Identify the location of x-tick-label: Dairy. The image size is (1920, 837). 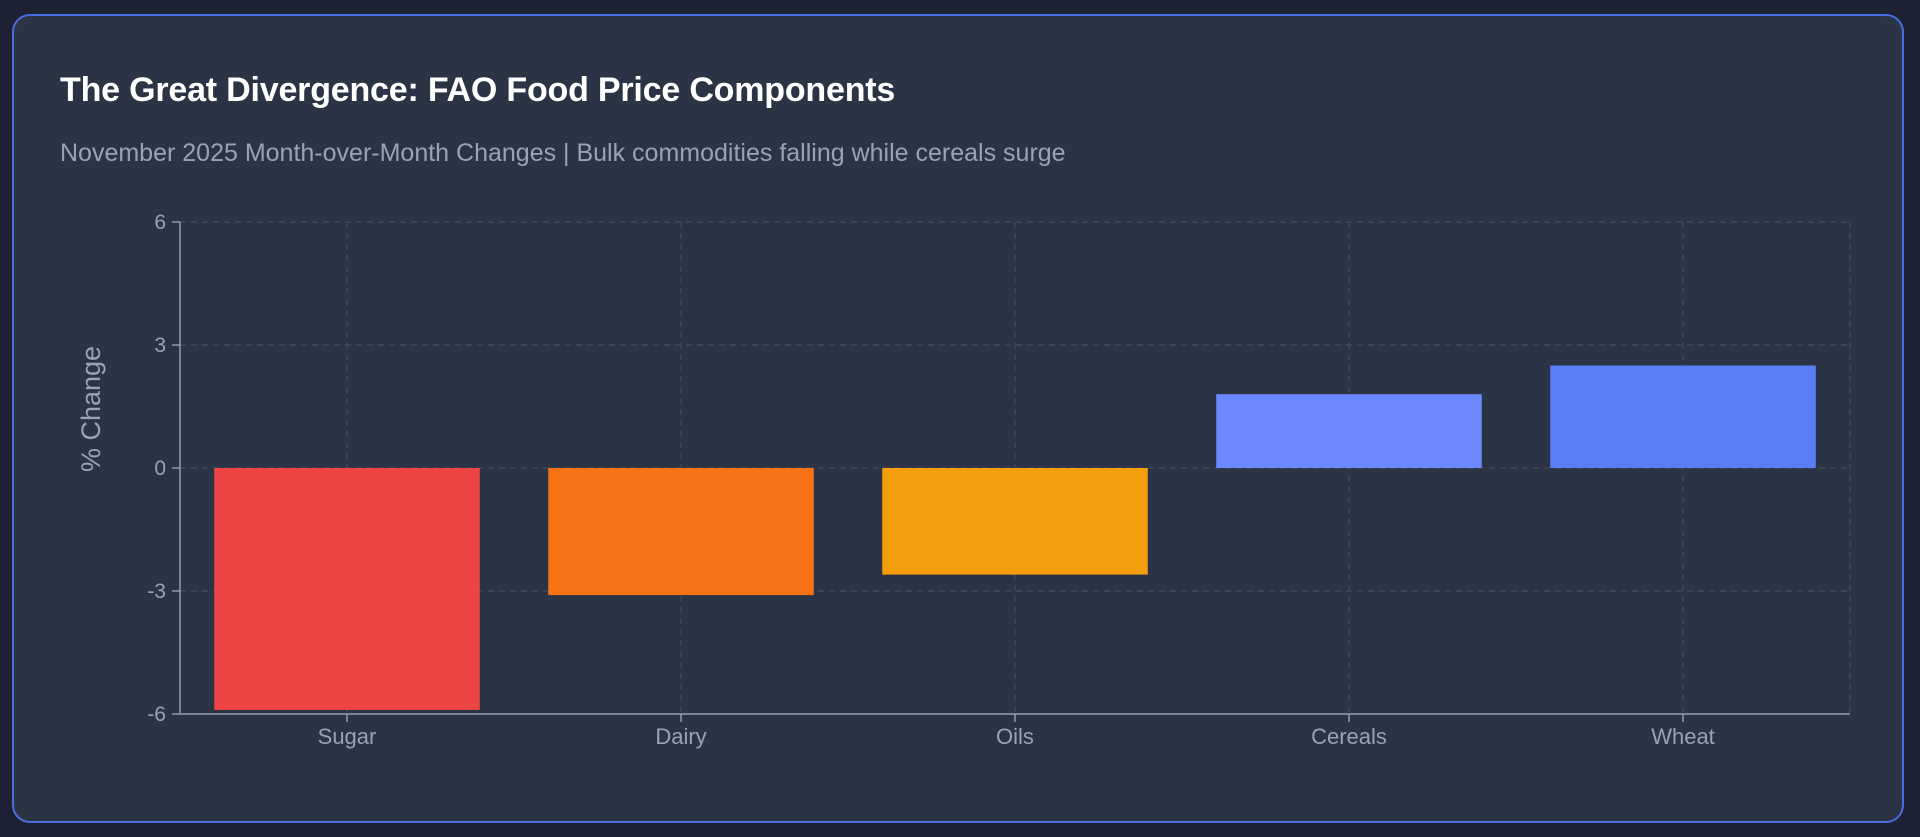
(680, 736).